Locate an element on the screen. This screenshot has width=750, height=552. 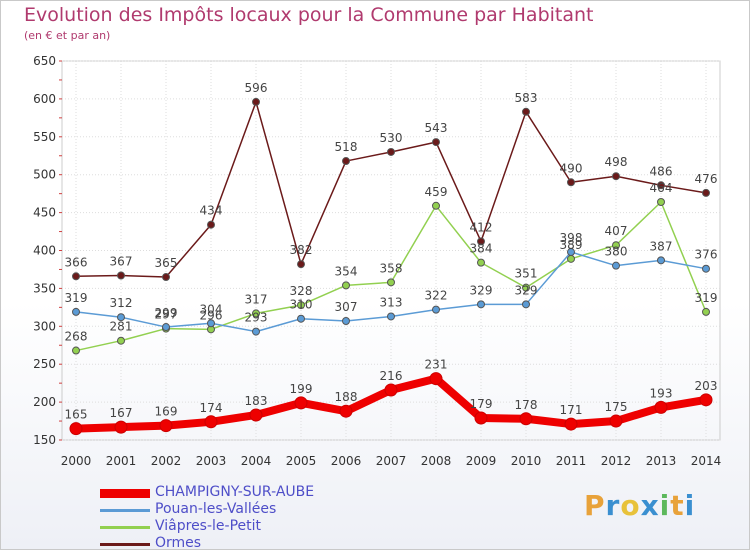
y-tick-label: 200 is located at coordinates (44, 402).